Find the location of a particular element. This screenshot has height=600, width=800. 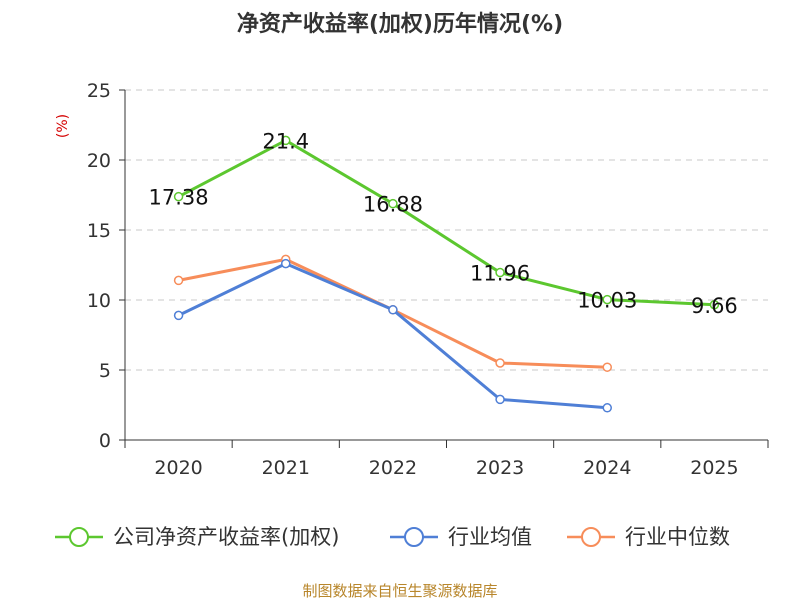

y-tick-label: 10 is located at coordinates (99, 301).